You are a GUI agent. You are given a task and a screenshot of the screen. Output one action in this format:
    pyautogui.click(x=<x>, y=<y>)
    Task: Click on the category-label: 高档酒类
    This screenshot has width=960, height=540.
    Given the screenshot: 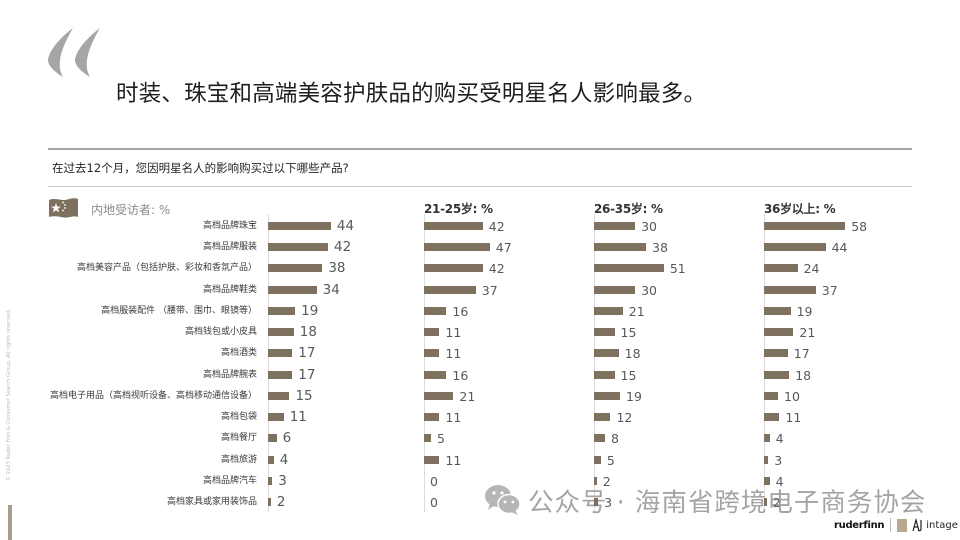 What is the action you would take?
    pyautogui.click(x=238, y=353)
    